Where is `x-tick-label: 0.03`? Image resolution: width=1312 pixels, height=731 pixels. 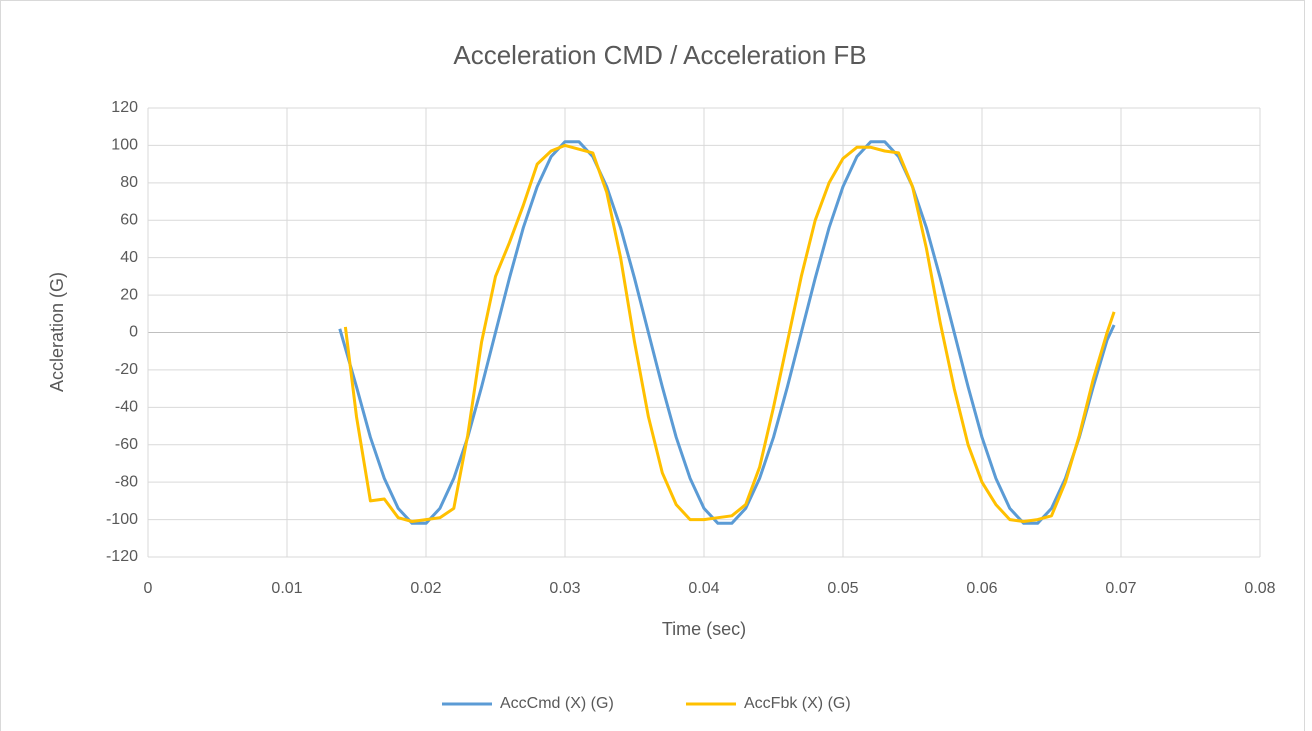
x-tick-label: 0.03 is located at coordinates (564, 588).